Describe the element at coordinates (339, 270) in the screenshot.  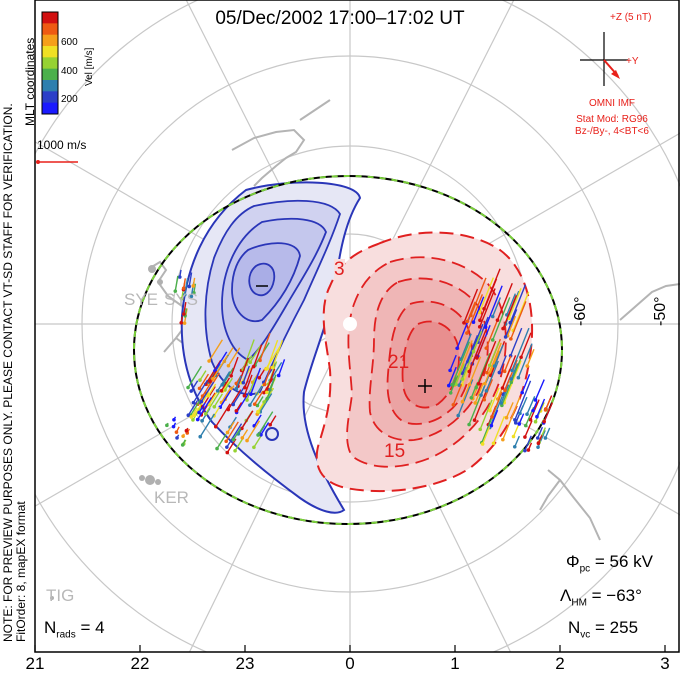
I see `contour-label: 3` at that location.